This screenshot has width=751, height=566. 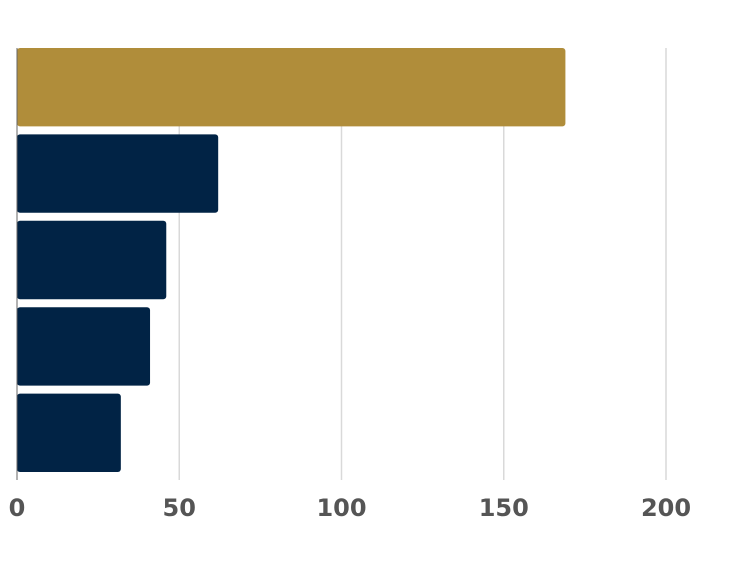 What do you see at coordinates (341, 508) in the screenshot?
I see `x-tick-label-100: 100` at bounding box center [341, 508].